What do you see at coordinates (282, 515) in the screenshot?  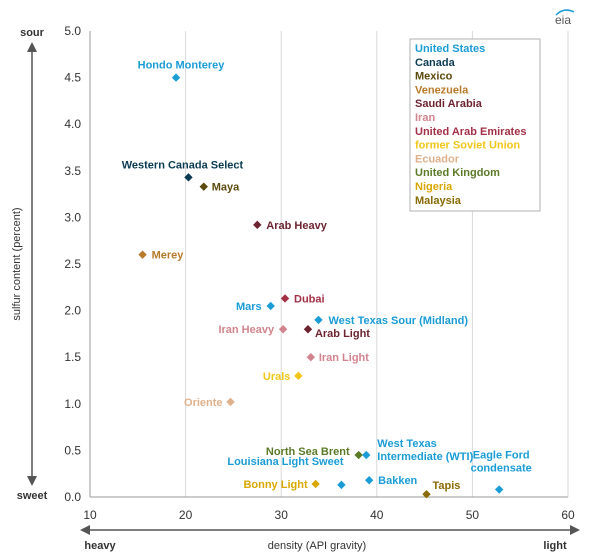 I see `x-tick-label: 30` at bounding box center [282, 515].